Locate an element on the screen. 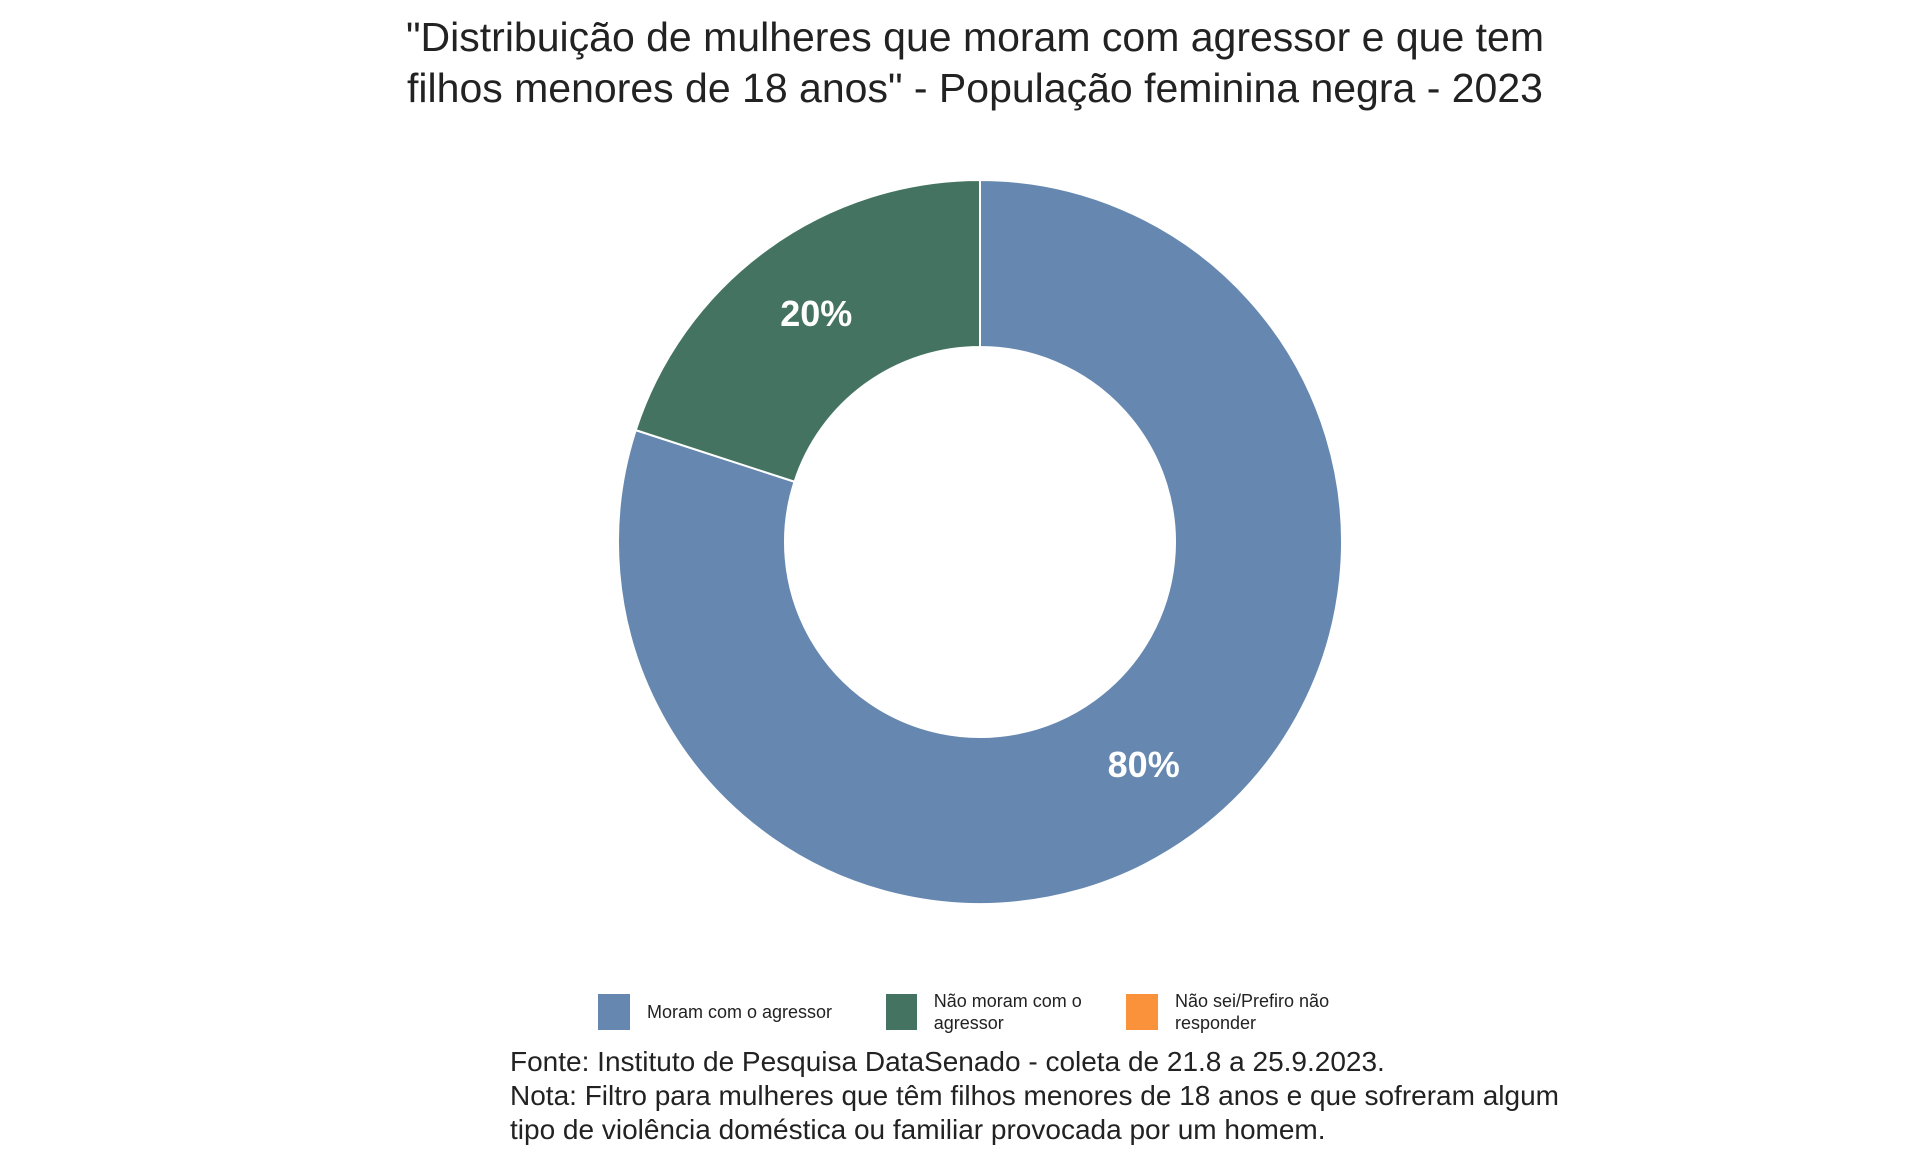 Image resolution: width=1920 pixels, height=1152 pixels. legend-item-nao-moram: Não moram com o agressor is located at coordinates (1006, 1012).